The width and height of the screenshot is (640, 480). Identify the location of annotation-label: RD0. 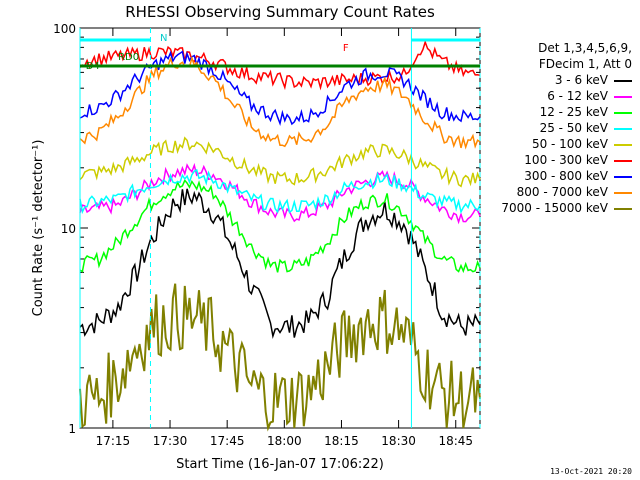
(128, 57).